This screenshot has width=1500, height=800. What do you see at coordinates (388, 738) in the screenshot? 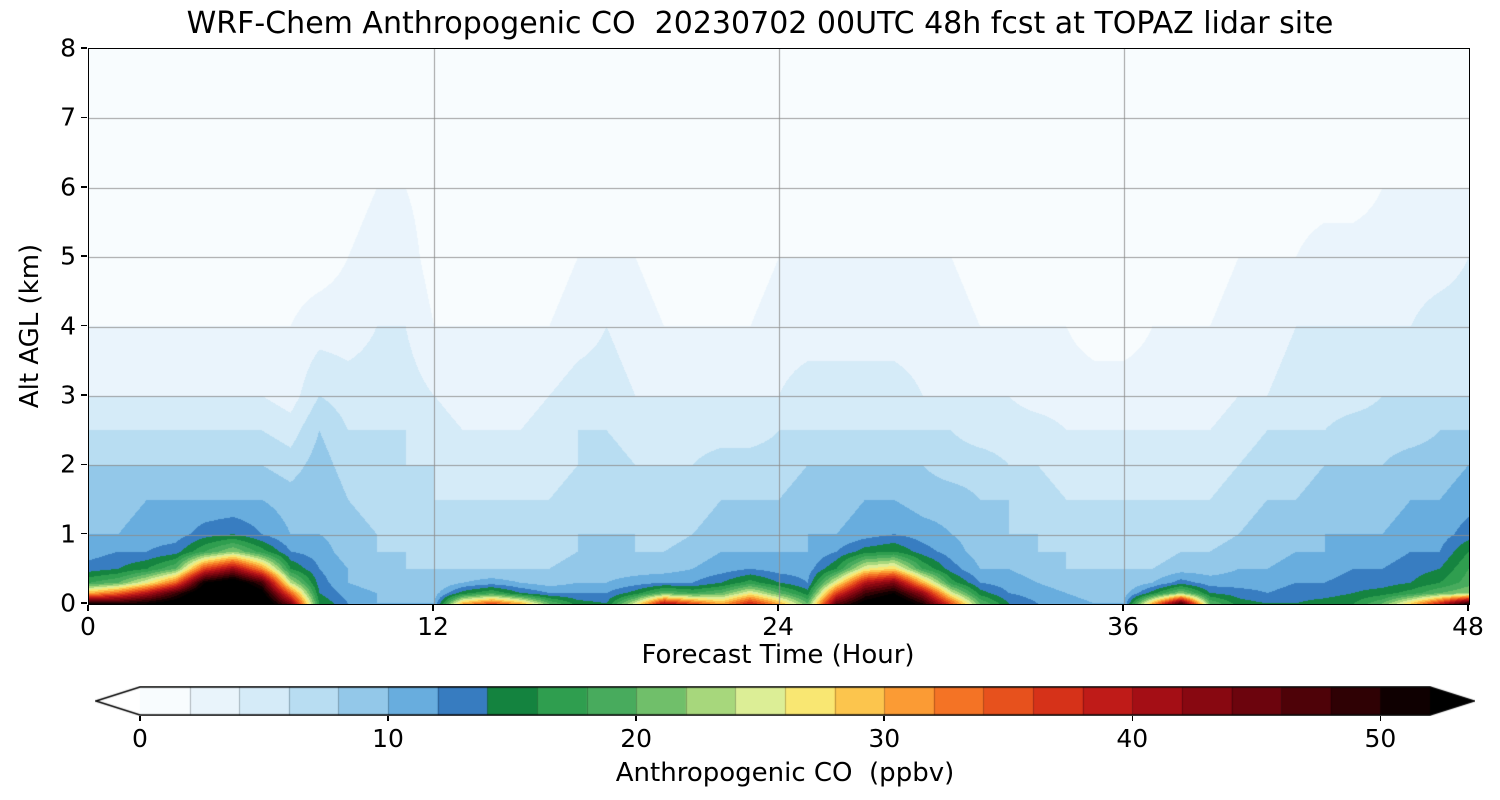
I see `colorbar-tick-label: 10` at bounding box center [388, 738].